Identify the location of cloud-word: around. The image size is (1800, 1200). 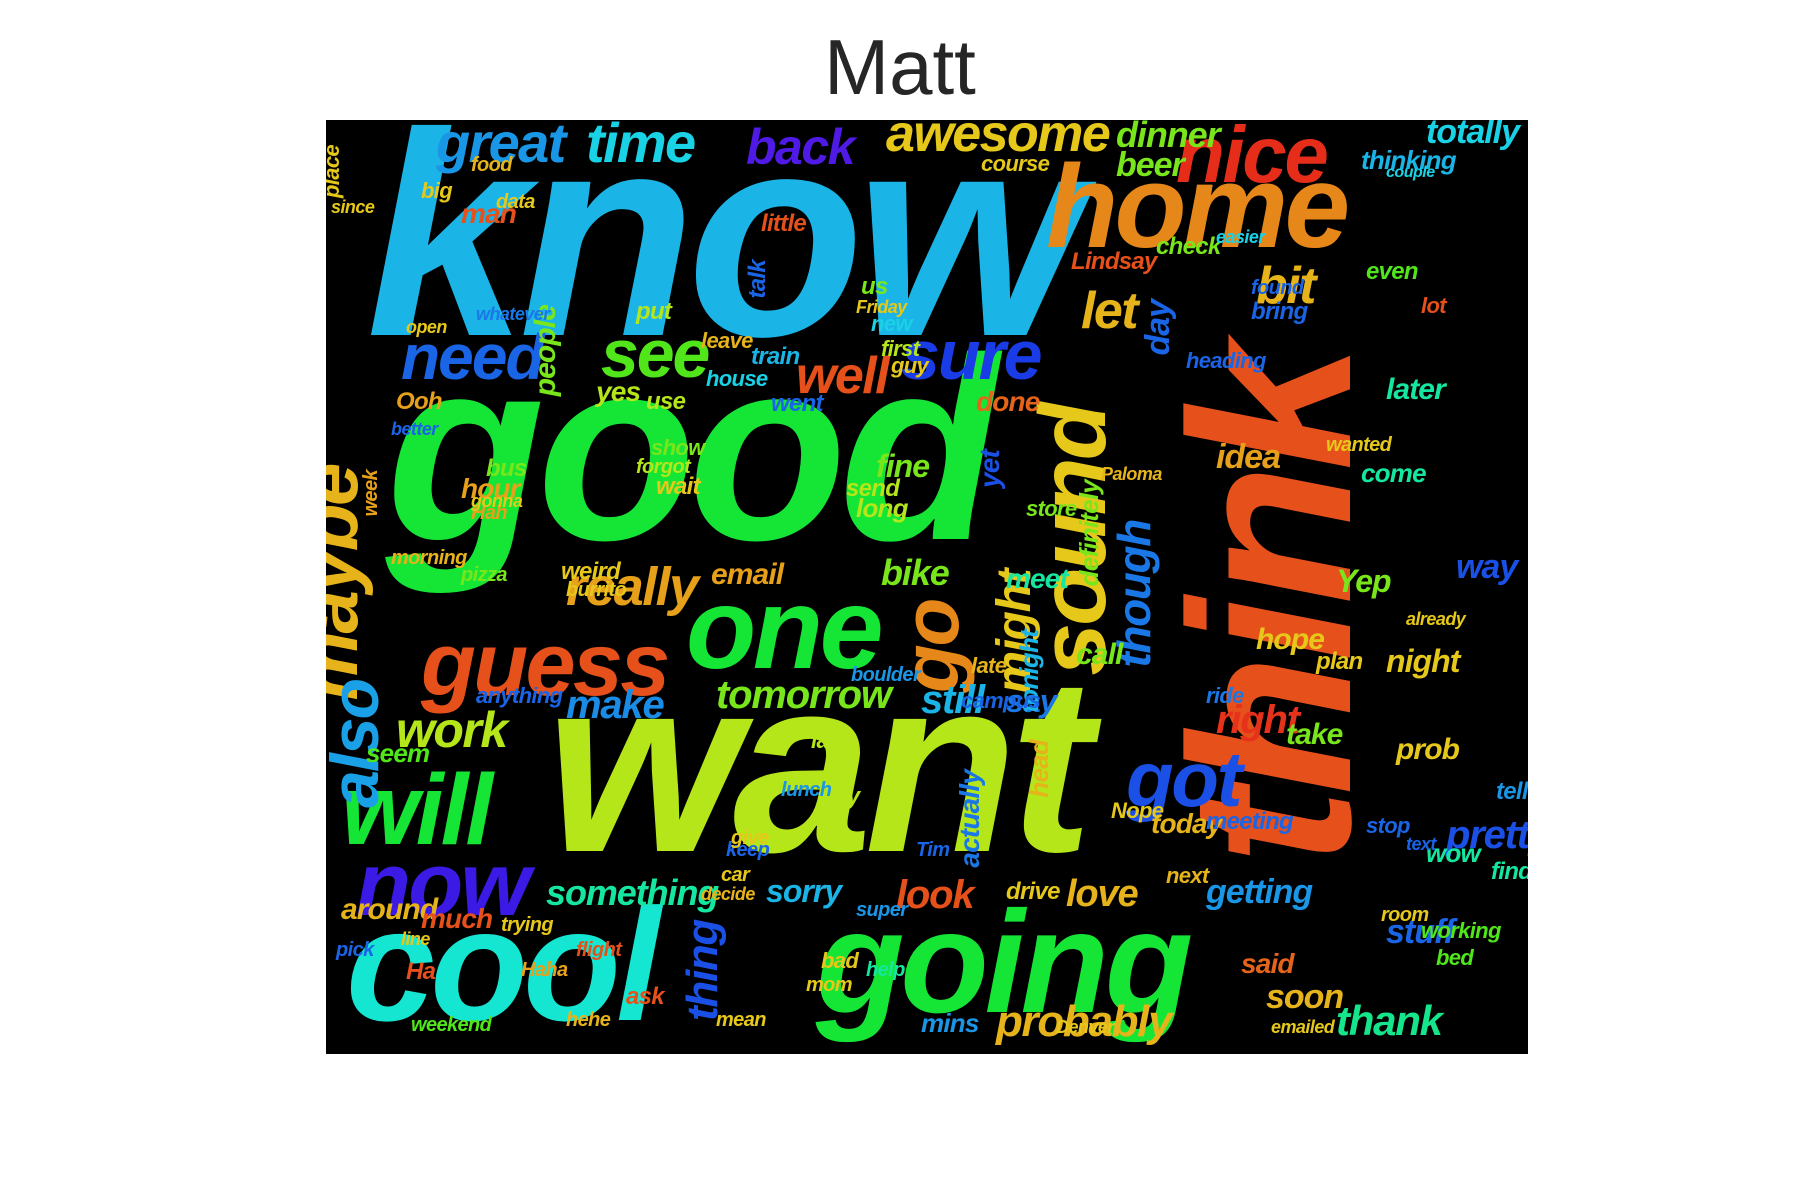
(389, 909).